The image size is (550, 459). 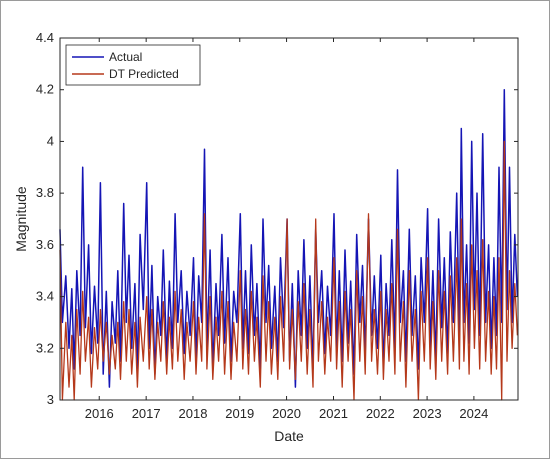 I want to click on y-tick-label: 3.6, so click(x=45, y=244).